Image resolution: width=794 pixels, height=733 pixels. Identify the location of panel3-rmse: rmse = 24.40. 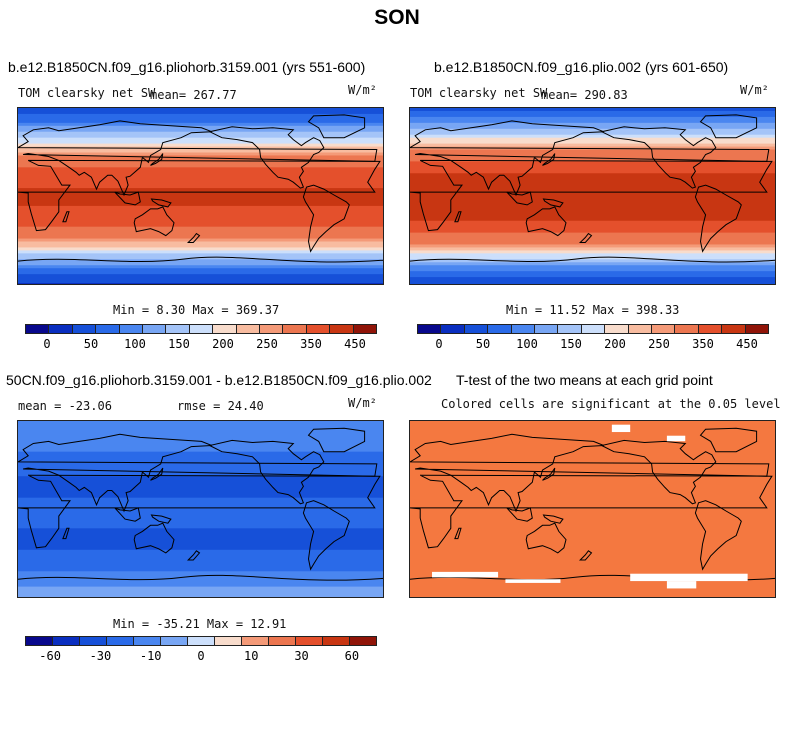
(220, 406).